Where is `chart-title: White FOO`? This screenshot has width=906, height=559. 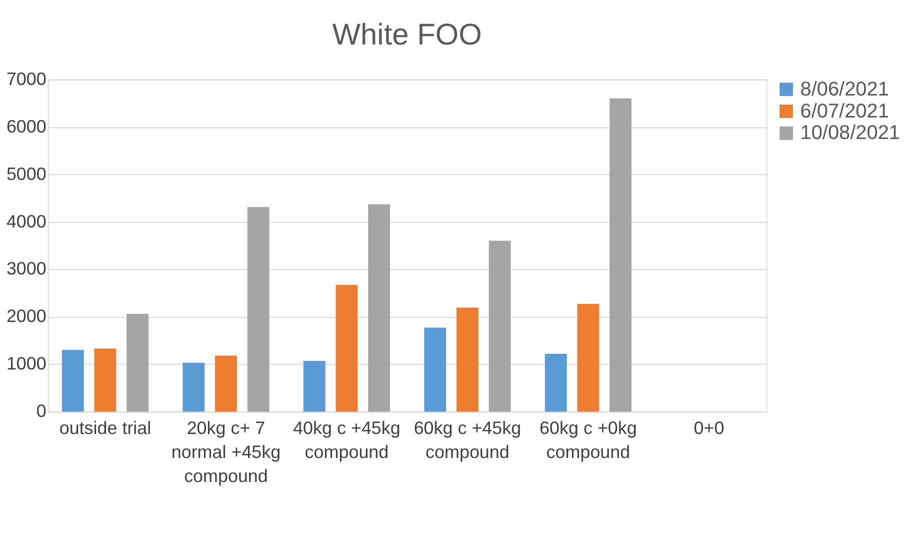
chart-title: White FOO is located at coordinates (407, 35).